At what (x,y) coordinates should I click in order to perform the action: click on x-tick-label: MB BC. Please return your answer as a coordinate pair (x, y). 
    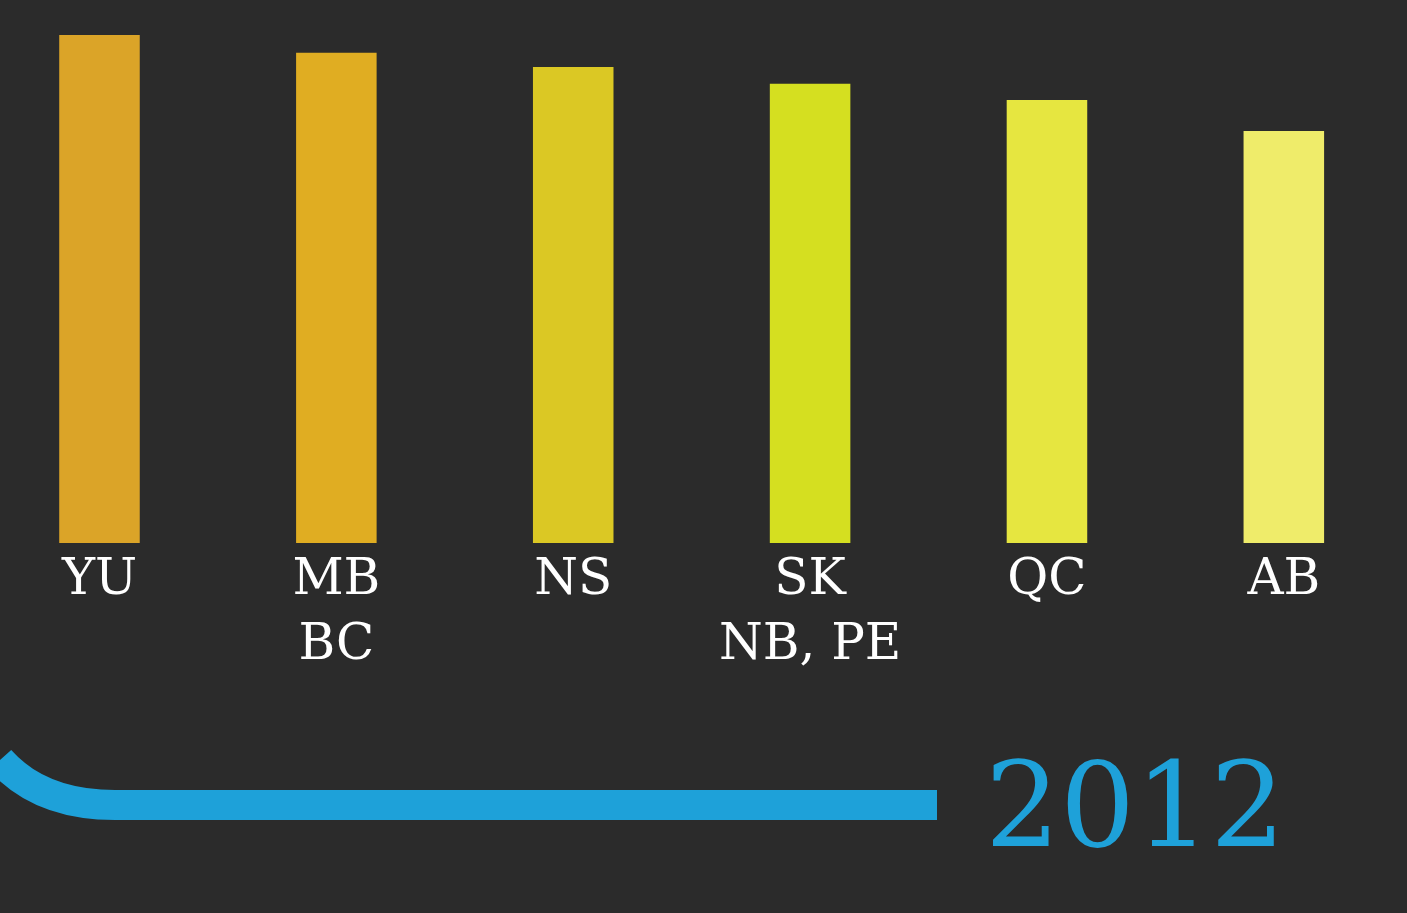
    Looking at the image, I should click on (336, 609).